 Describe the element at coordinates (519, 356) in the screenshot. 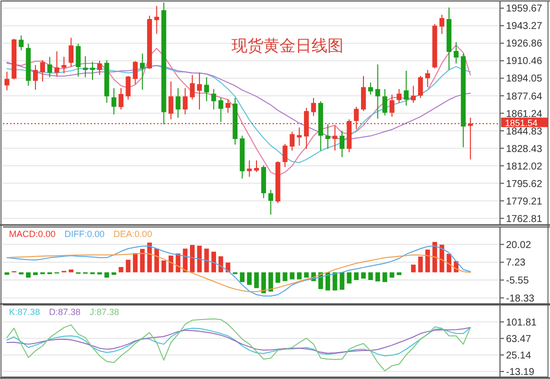

I see `y-tick-label: 25.14` at that location.